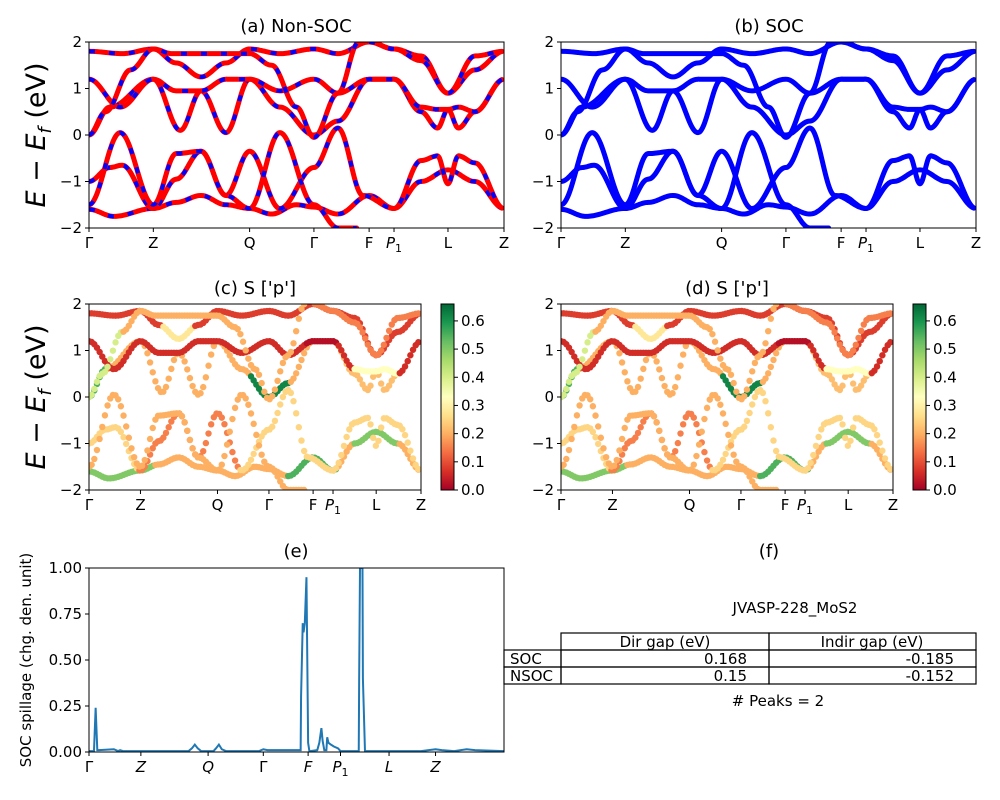 The image size is (1000, 800). What do you see at coordinates (38, 397) in the screenshot?
I see `svg-text: E − Ef (eV)` at bounding box center [38, 397].